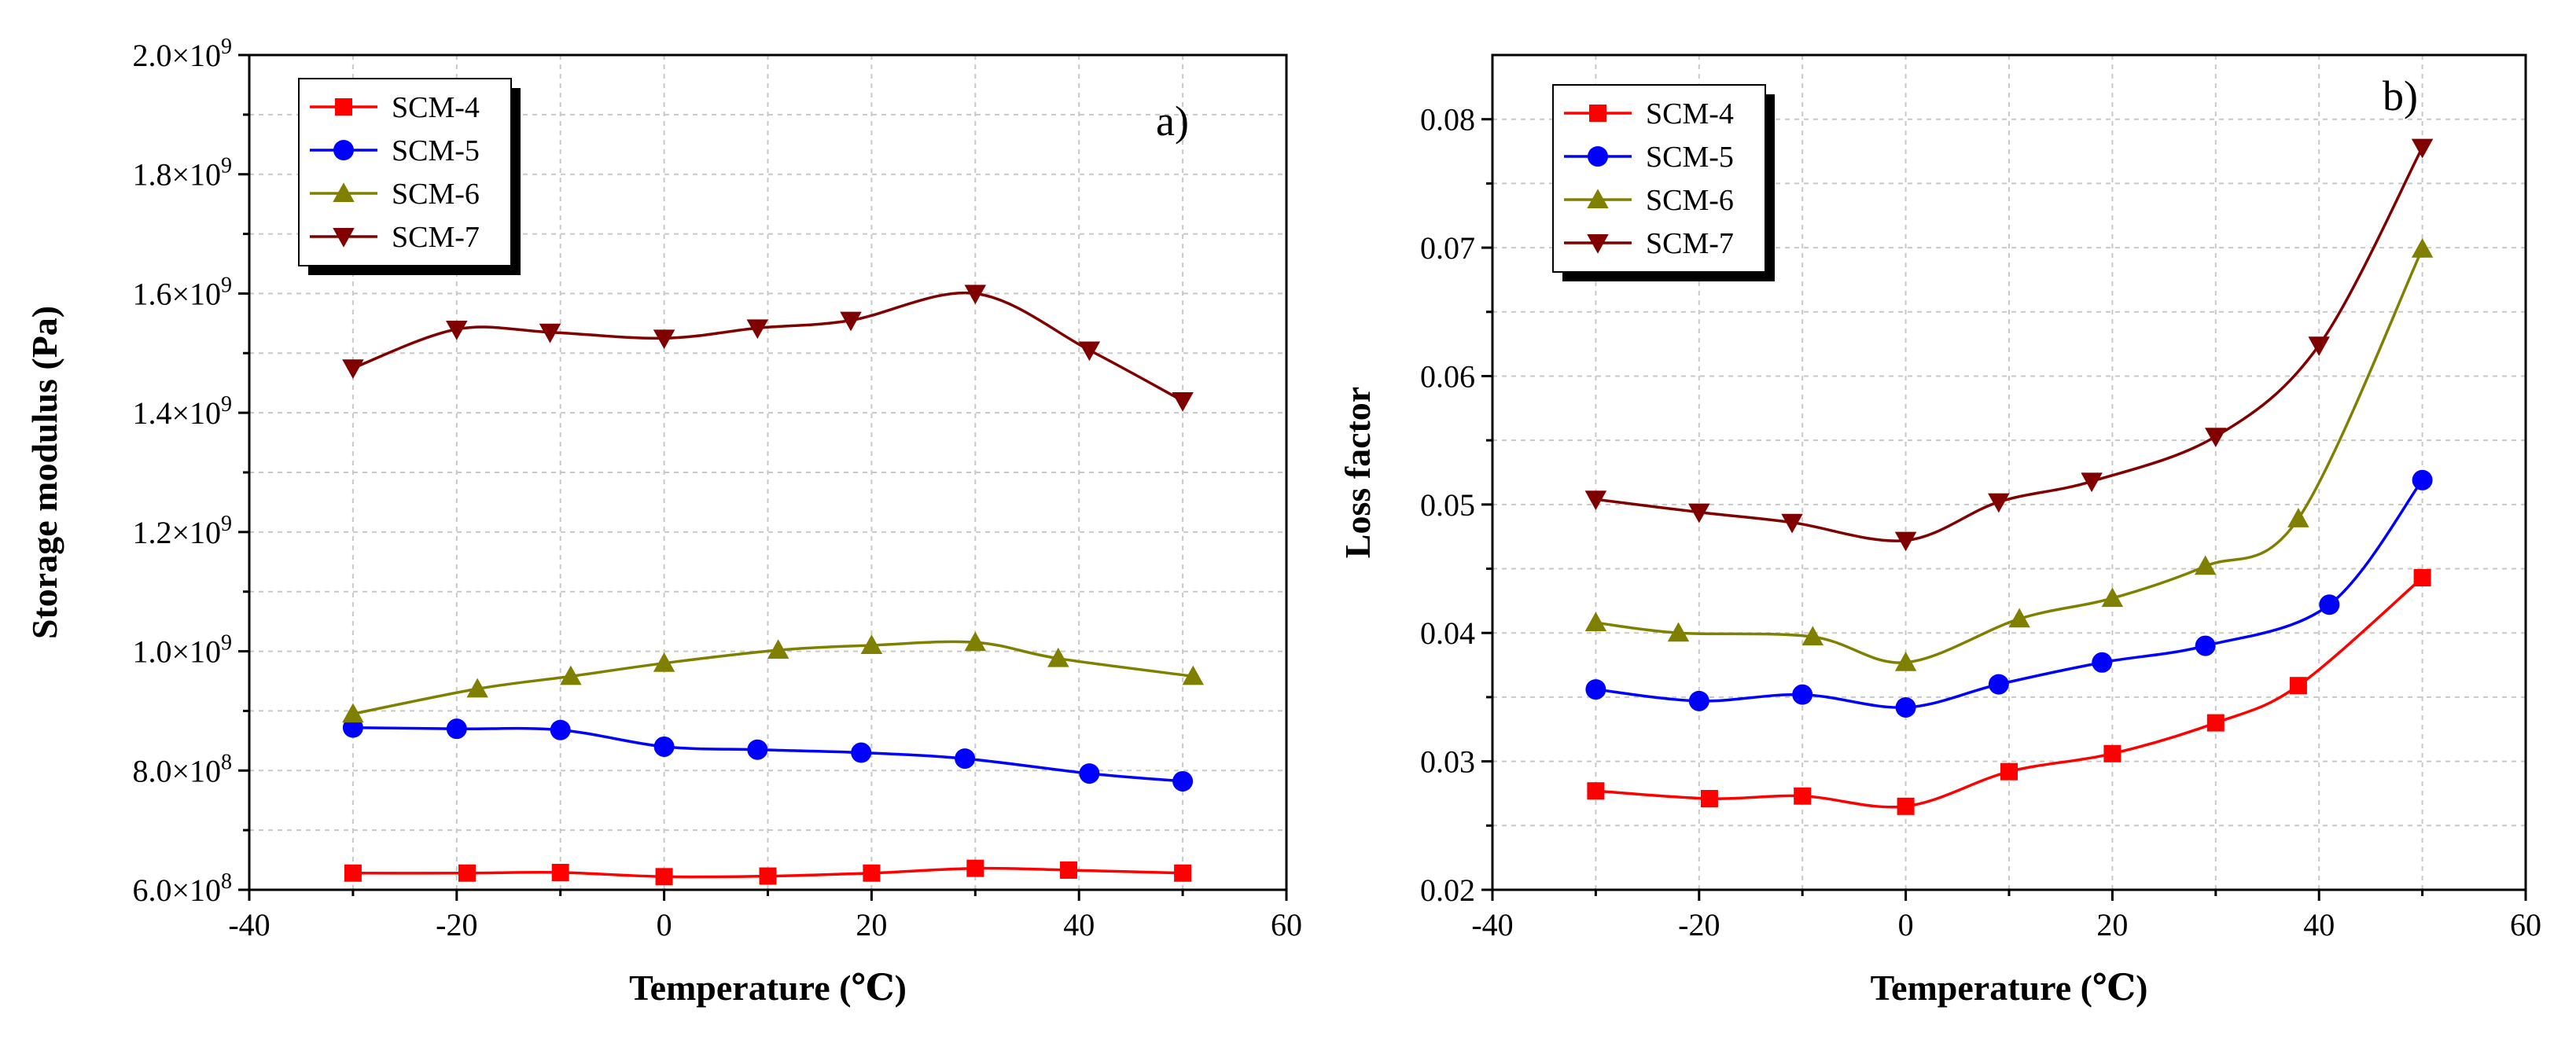 The image size is (2576, 1058). I want to click on legend-label: SCM-6, so click(436, 194).